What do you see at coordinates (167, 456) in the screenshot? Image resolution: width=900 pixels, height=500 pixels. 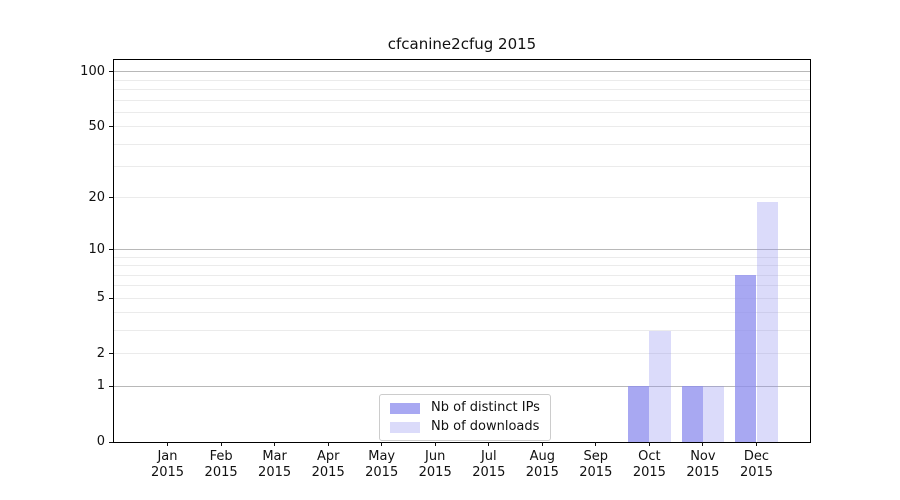 I see `x-tick-label-month: Jan` at bounding box center [167, 456].